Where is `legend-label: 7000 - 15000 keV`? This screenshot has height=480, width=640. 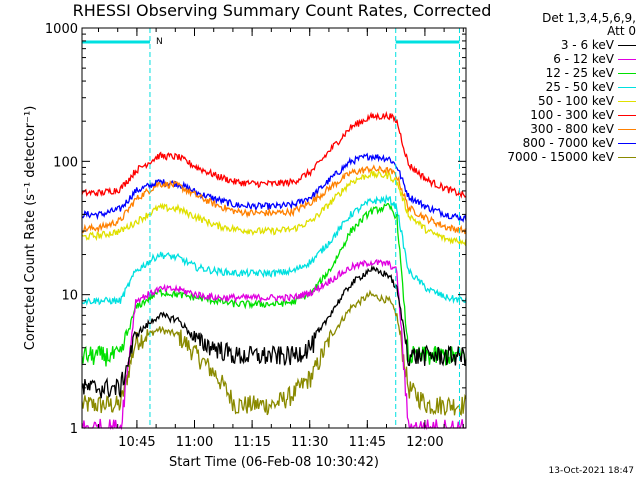 legend-label: 7000 - 15000 keV is located at coordinates (560, 157).